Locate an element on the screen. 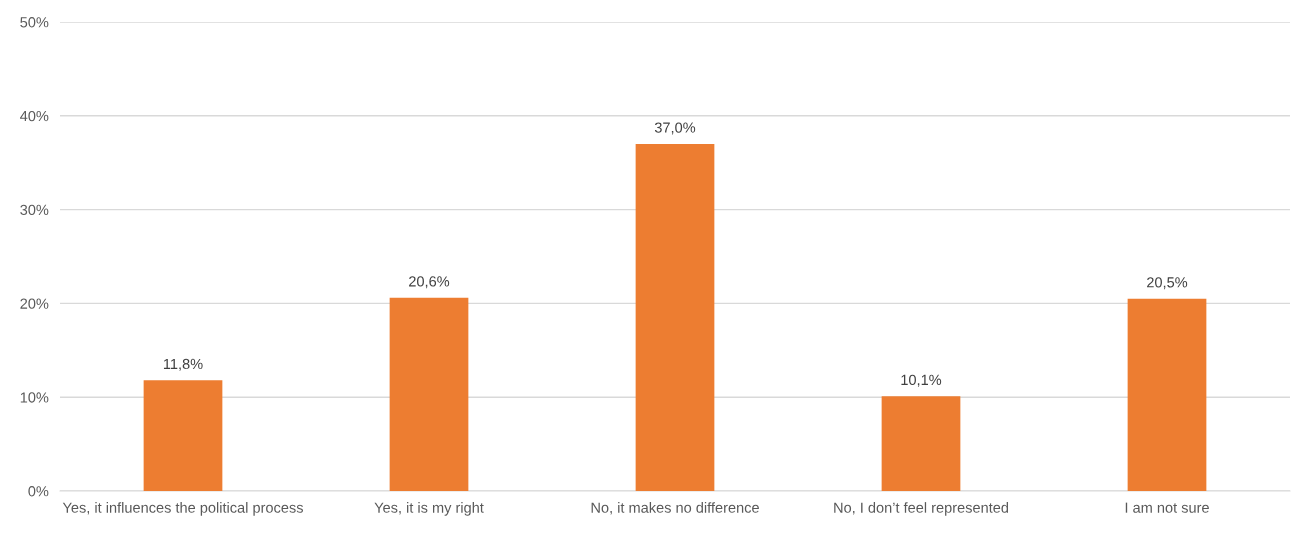 This screenshot has width=1292, height=545. data-label: 37,0% is located at coordinates (675, 128).